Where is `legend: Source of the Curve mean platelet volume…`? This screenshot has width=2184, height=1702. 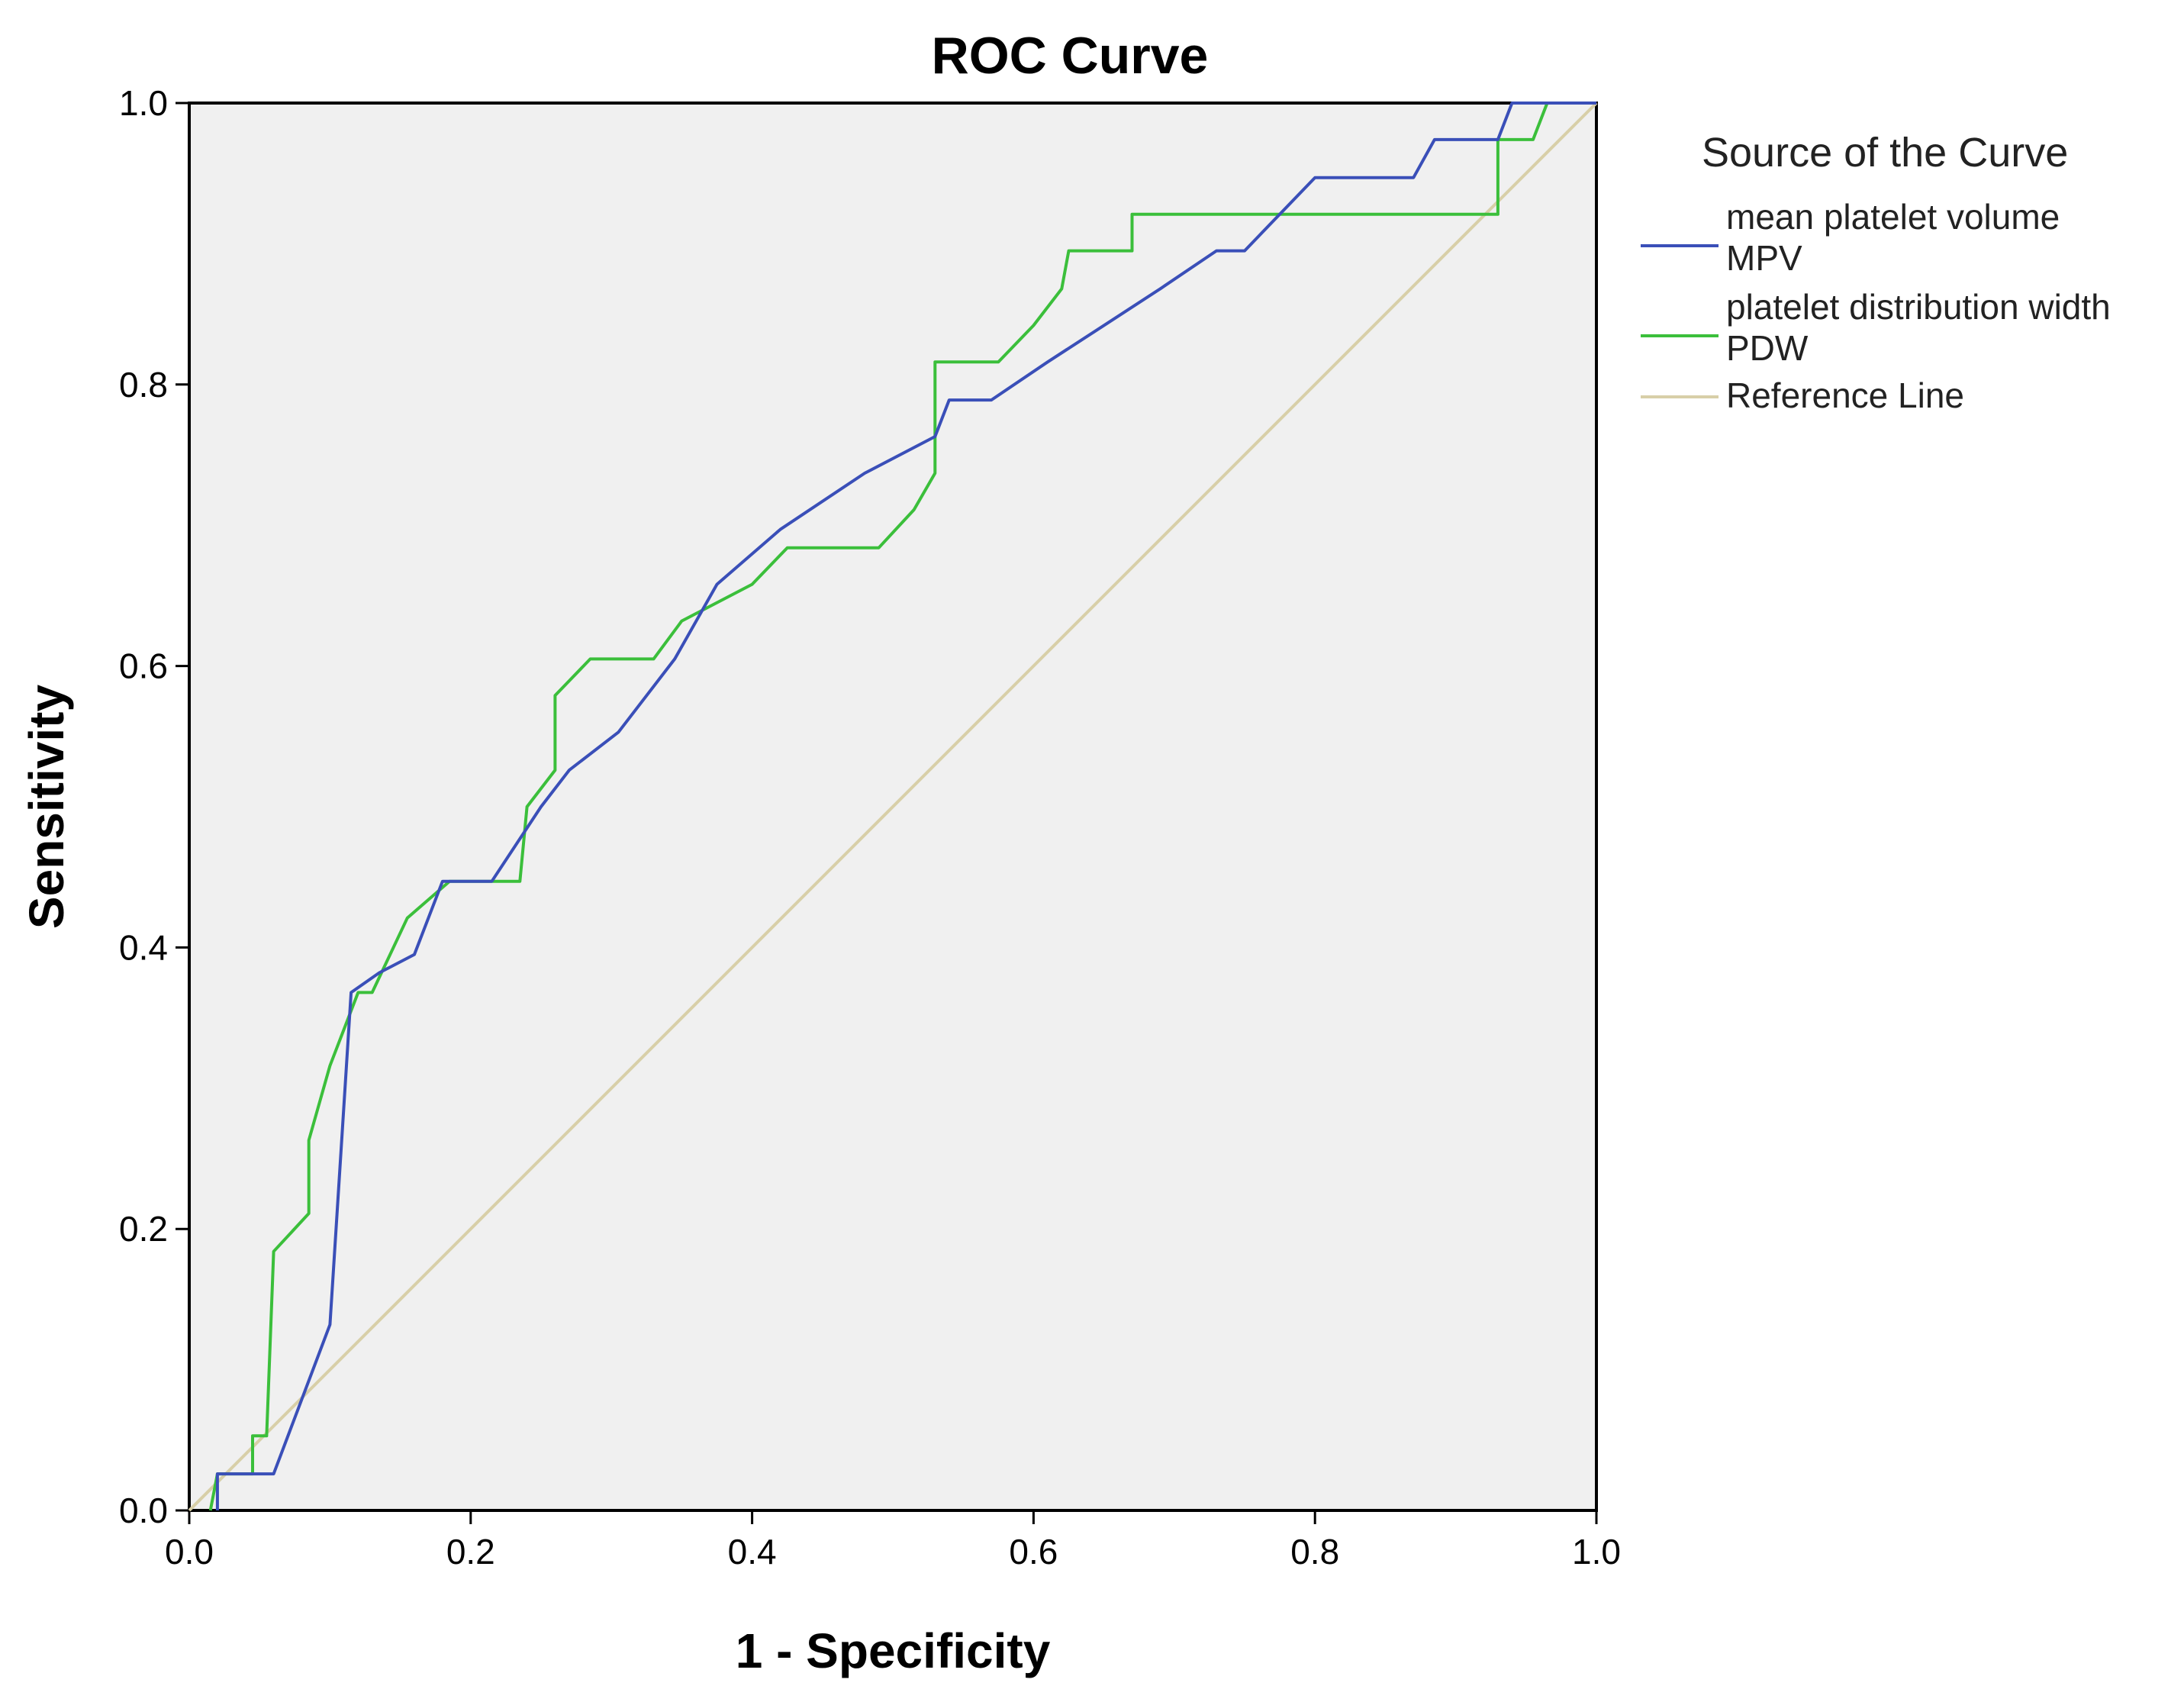
legend: Source of the Curve mean platelet volume… is located at coordinates (1876, 272).